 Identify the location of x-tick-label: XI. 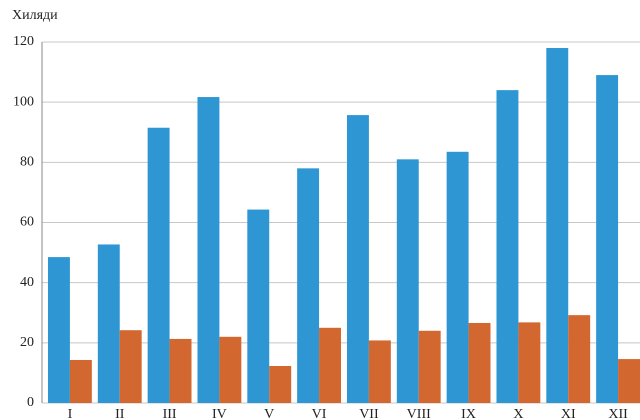
(568, 413).